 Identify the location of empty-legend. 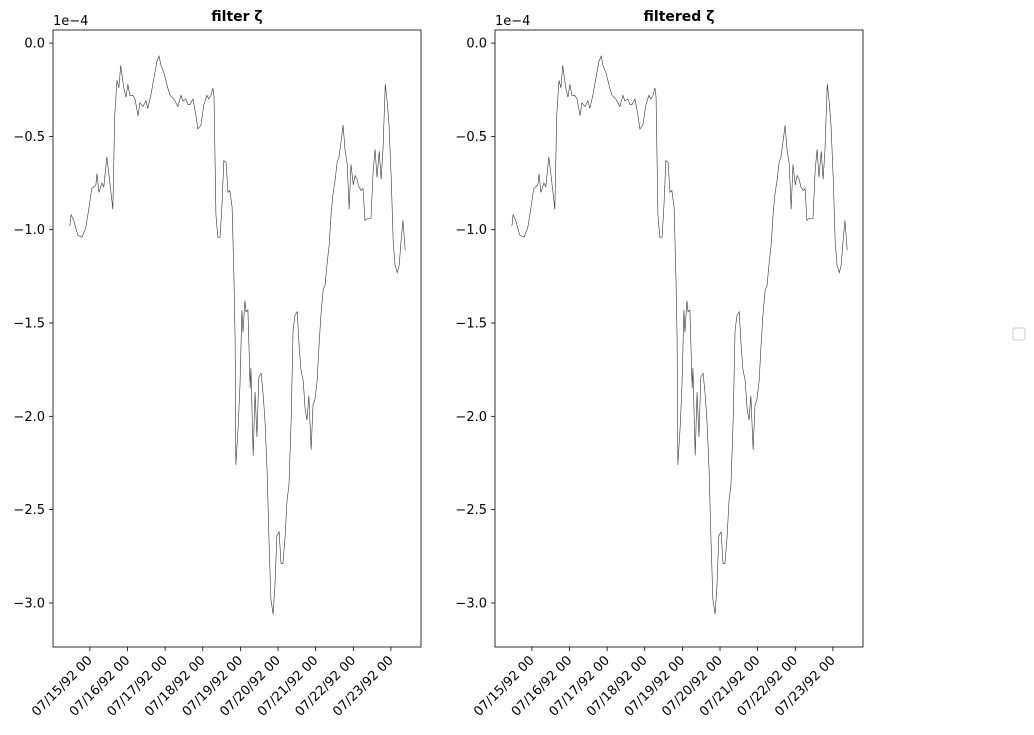
(1019, 334).